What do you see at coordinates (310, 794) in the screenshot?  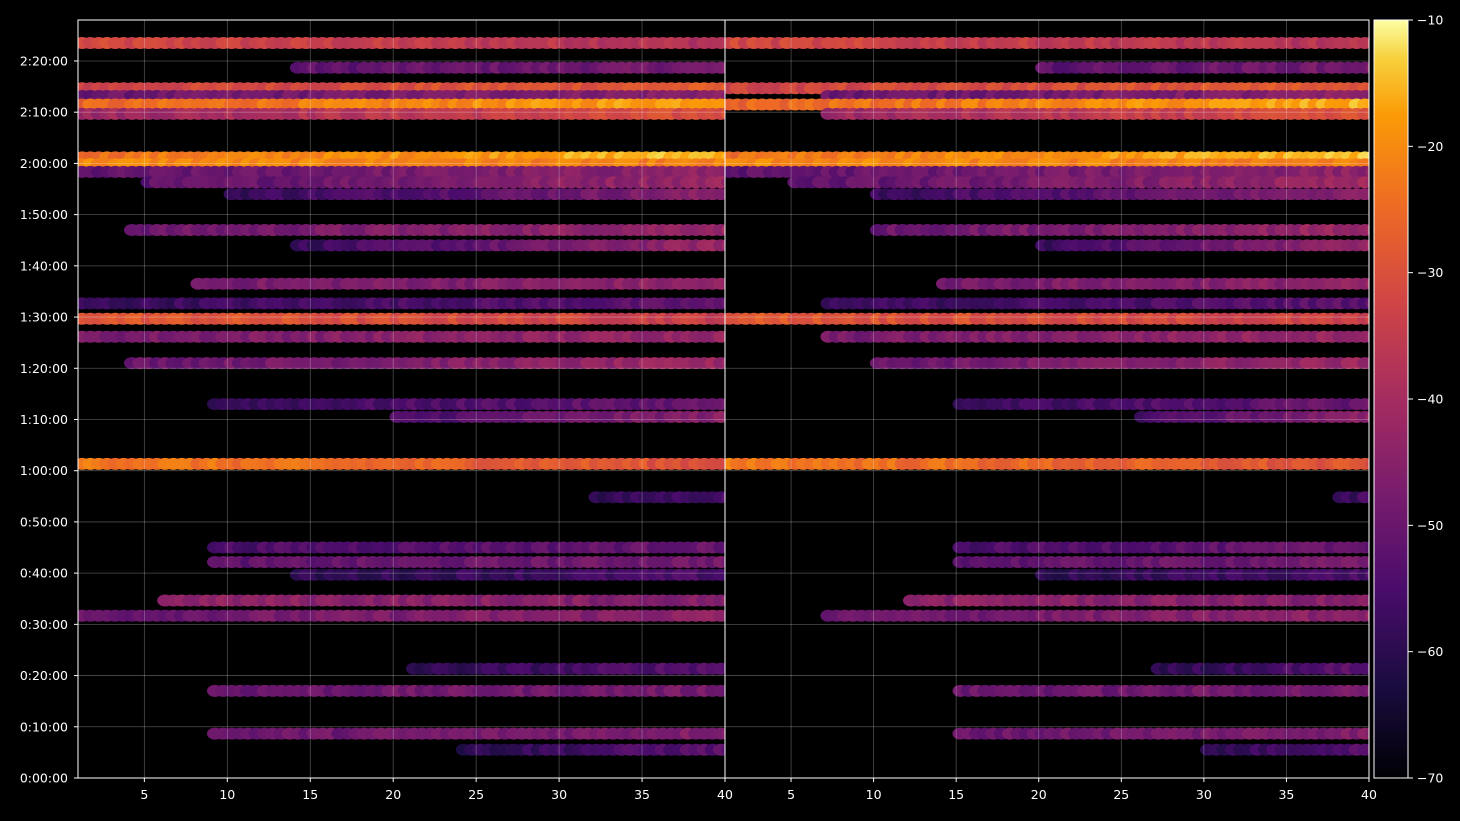 I see `x-tick-label: 15` at bounding box center [310, 794].